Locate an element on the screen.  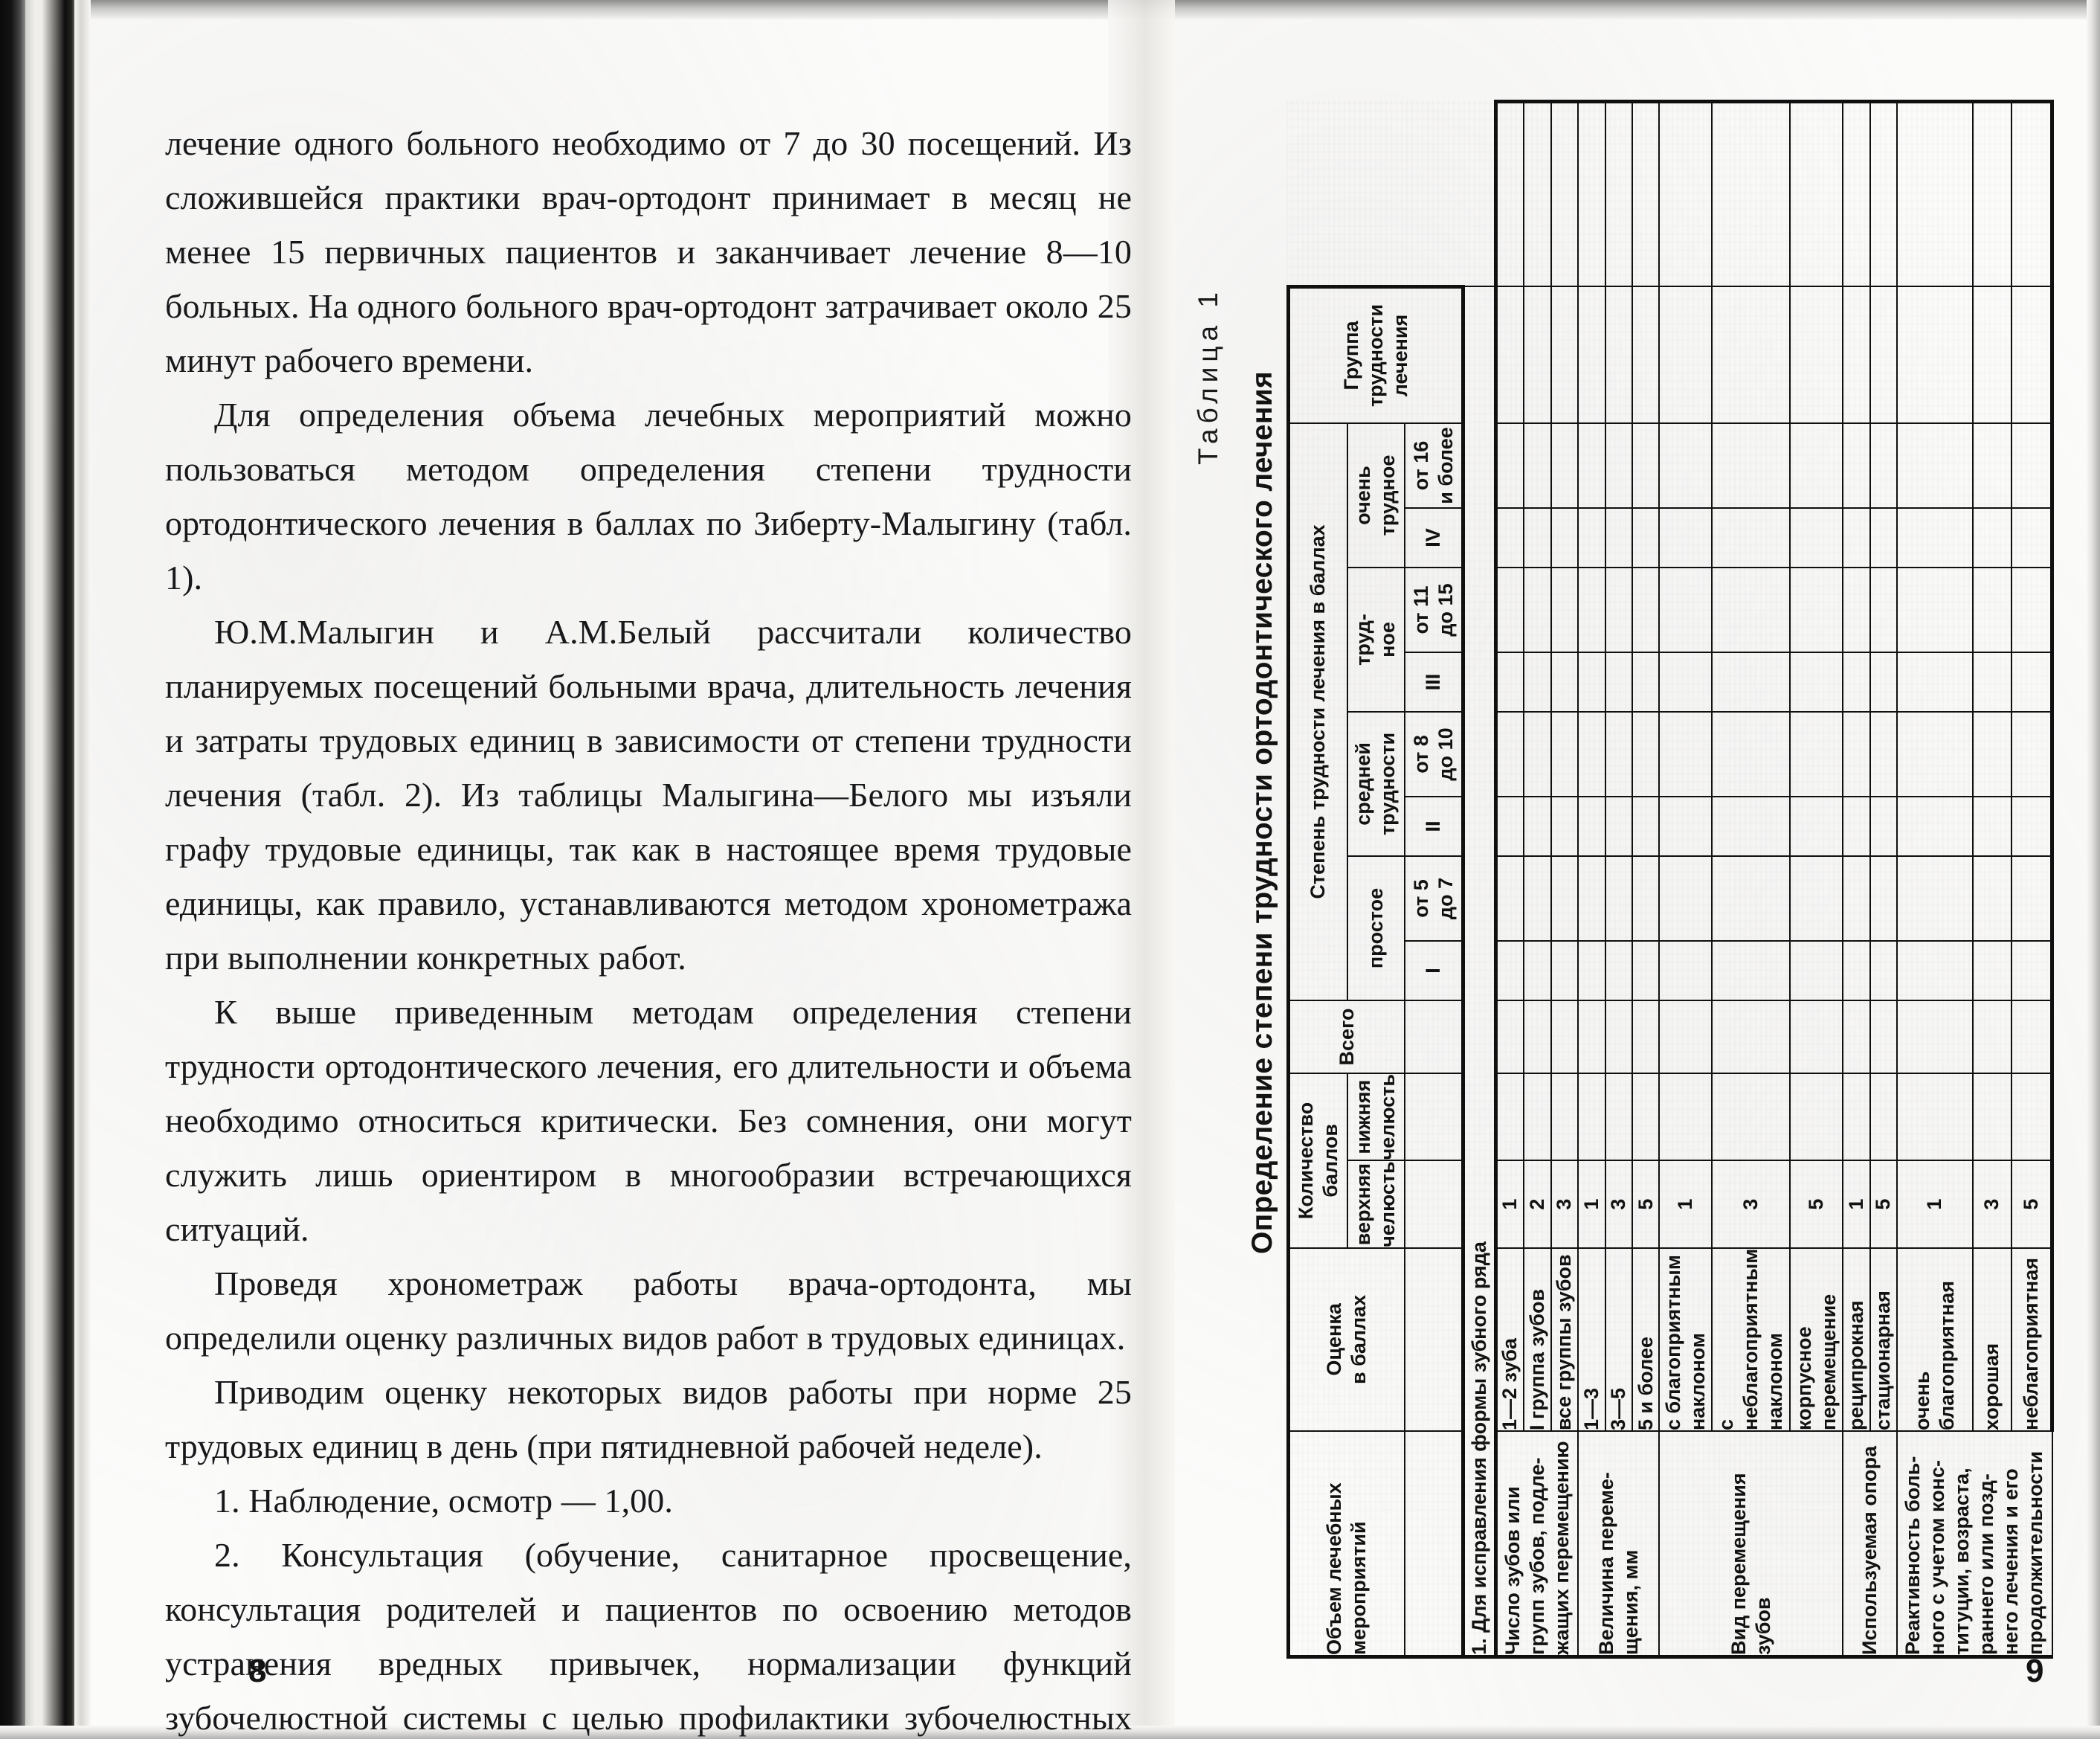
table-row: все группы зубов 3 is located at coordinates (1564, 879).